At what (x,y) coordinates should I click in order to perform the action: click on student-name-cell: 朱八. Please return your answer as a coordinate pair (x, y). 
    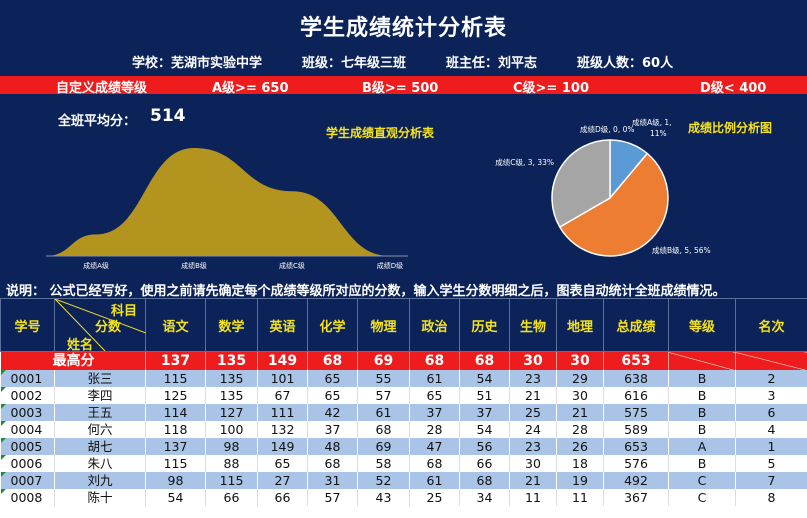
    Looking at the image, I should click on (100, 463).